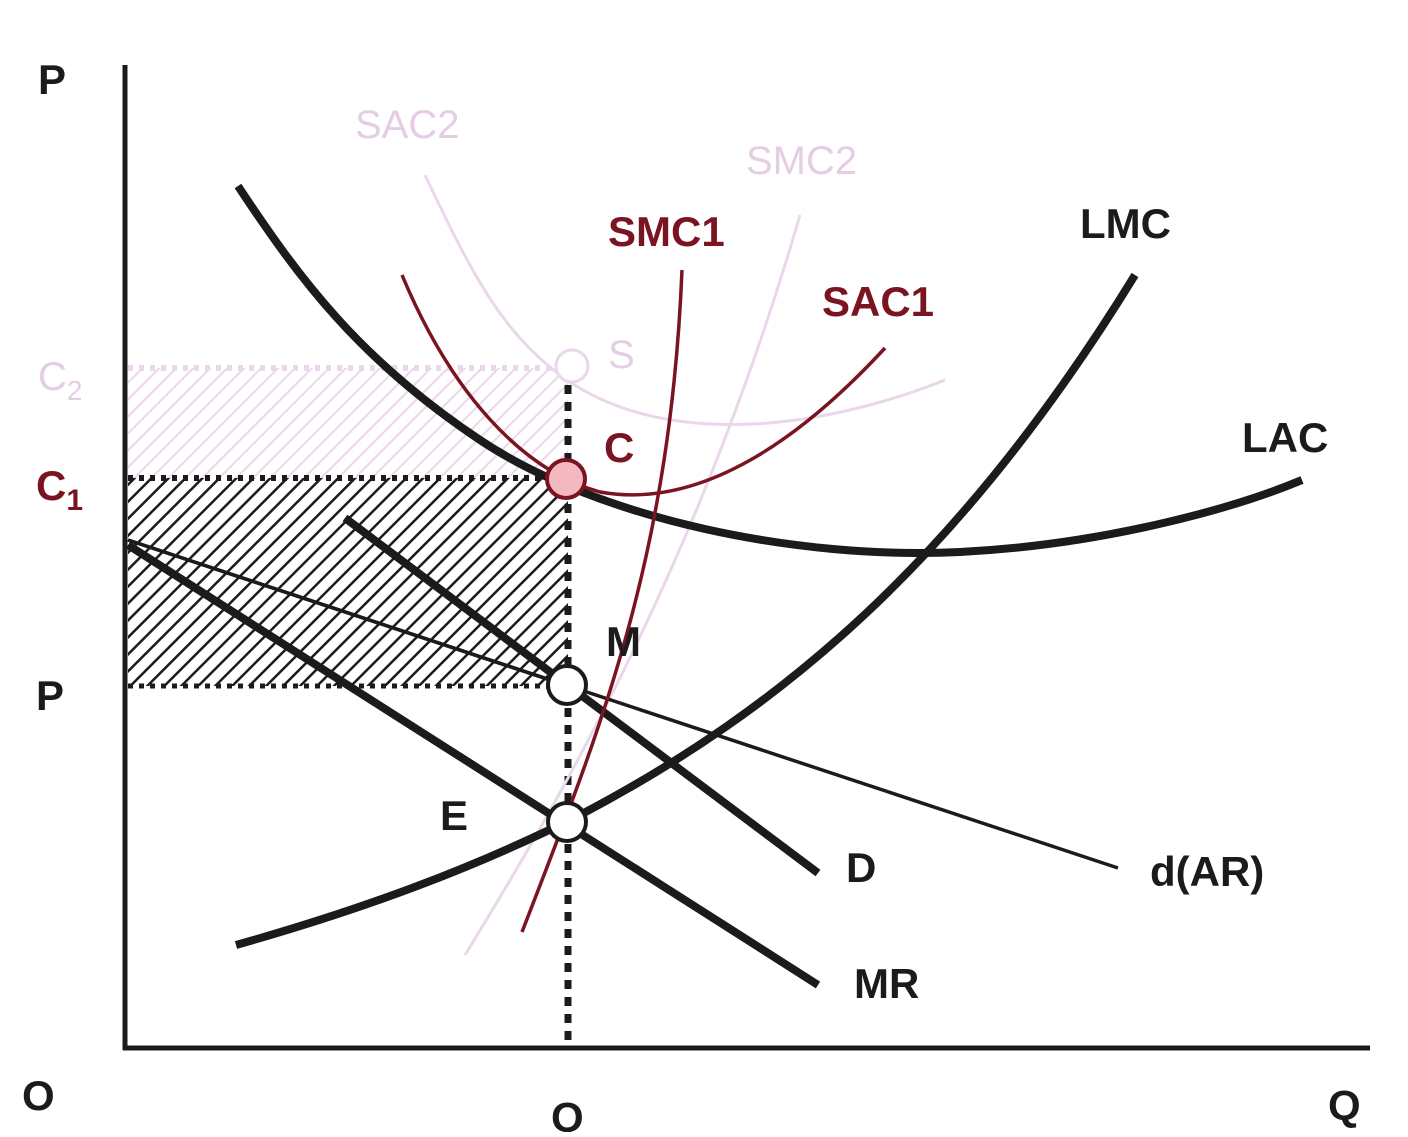  What do you see at coordinates (1207, 871) in the screenshot?
I see `d-ar-label: d(AR)` at bounding box center [1207, 871].